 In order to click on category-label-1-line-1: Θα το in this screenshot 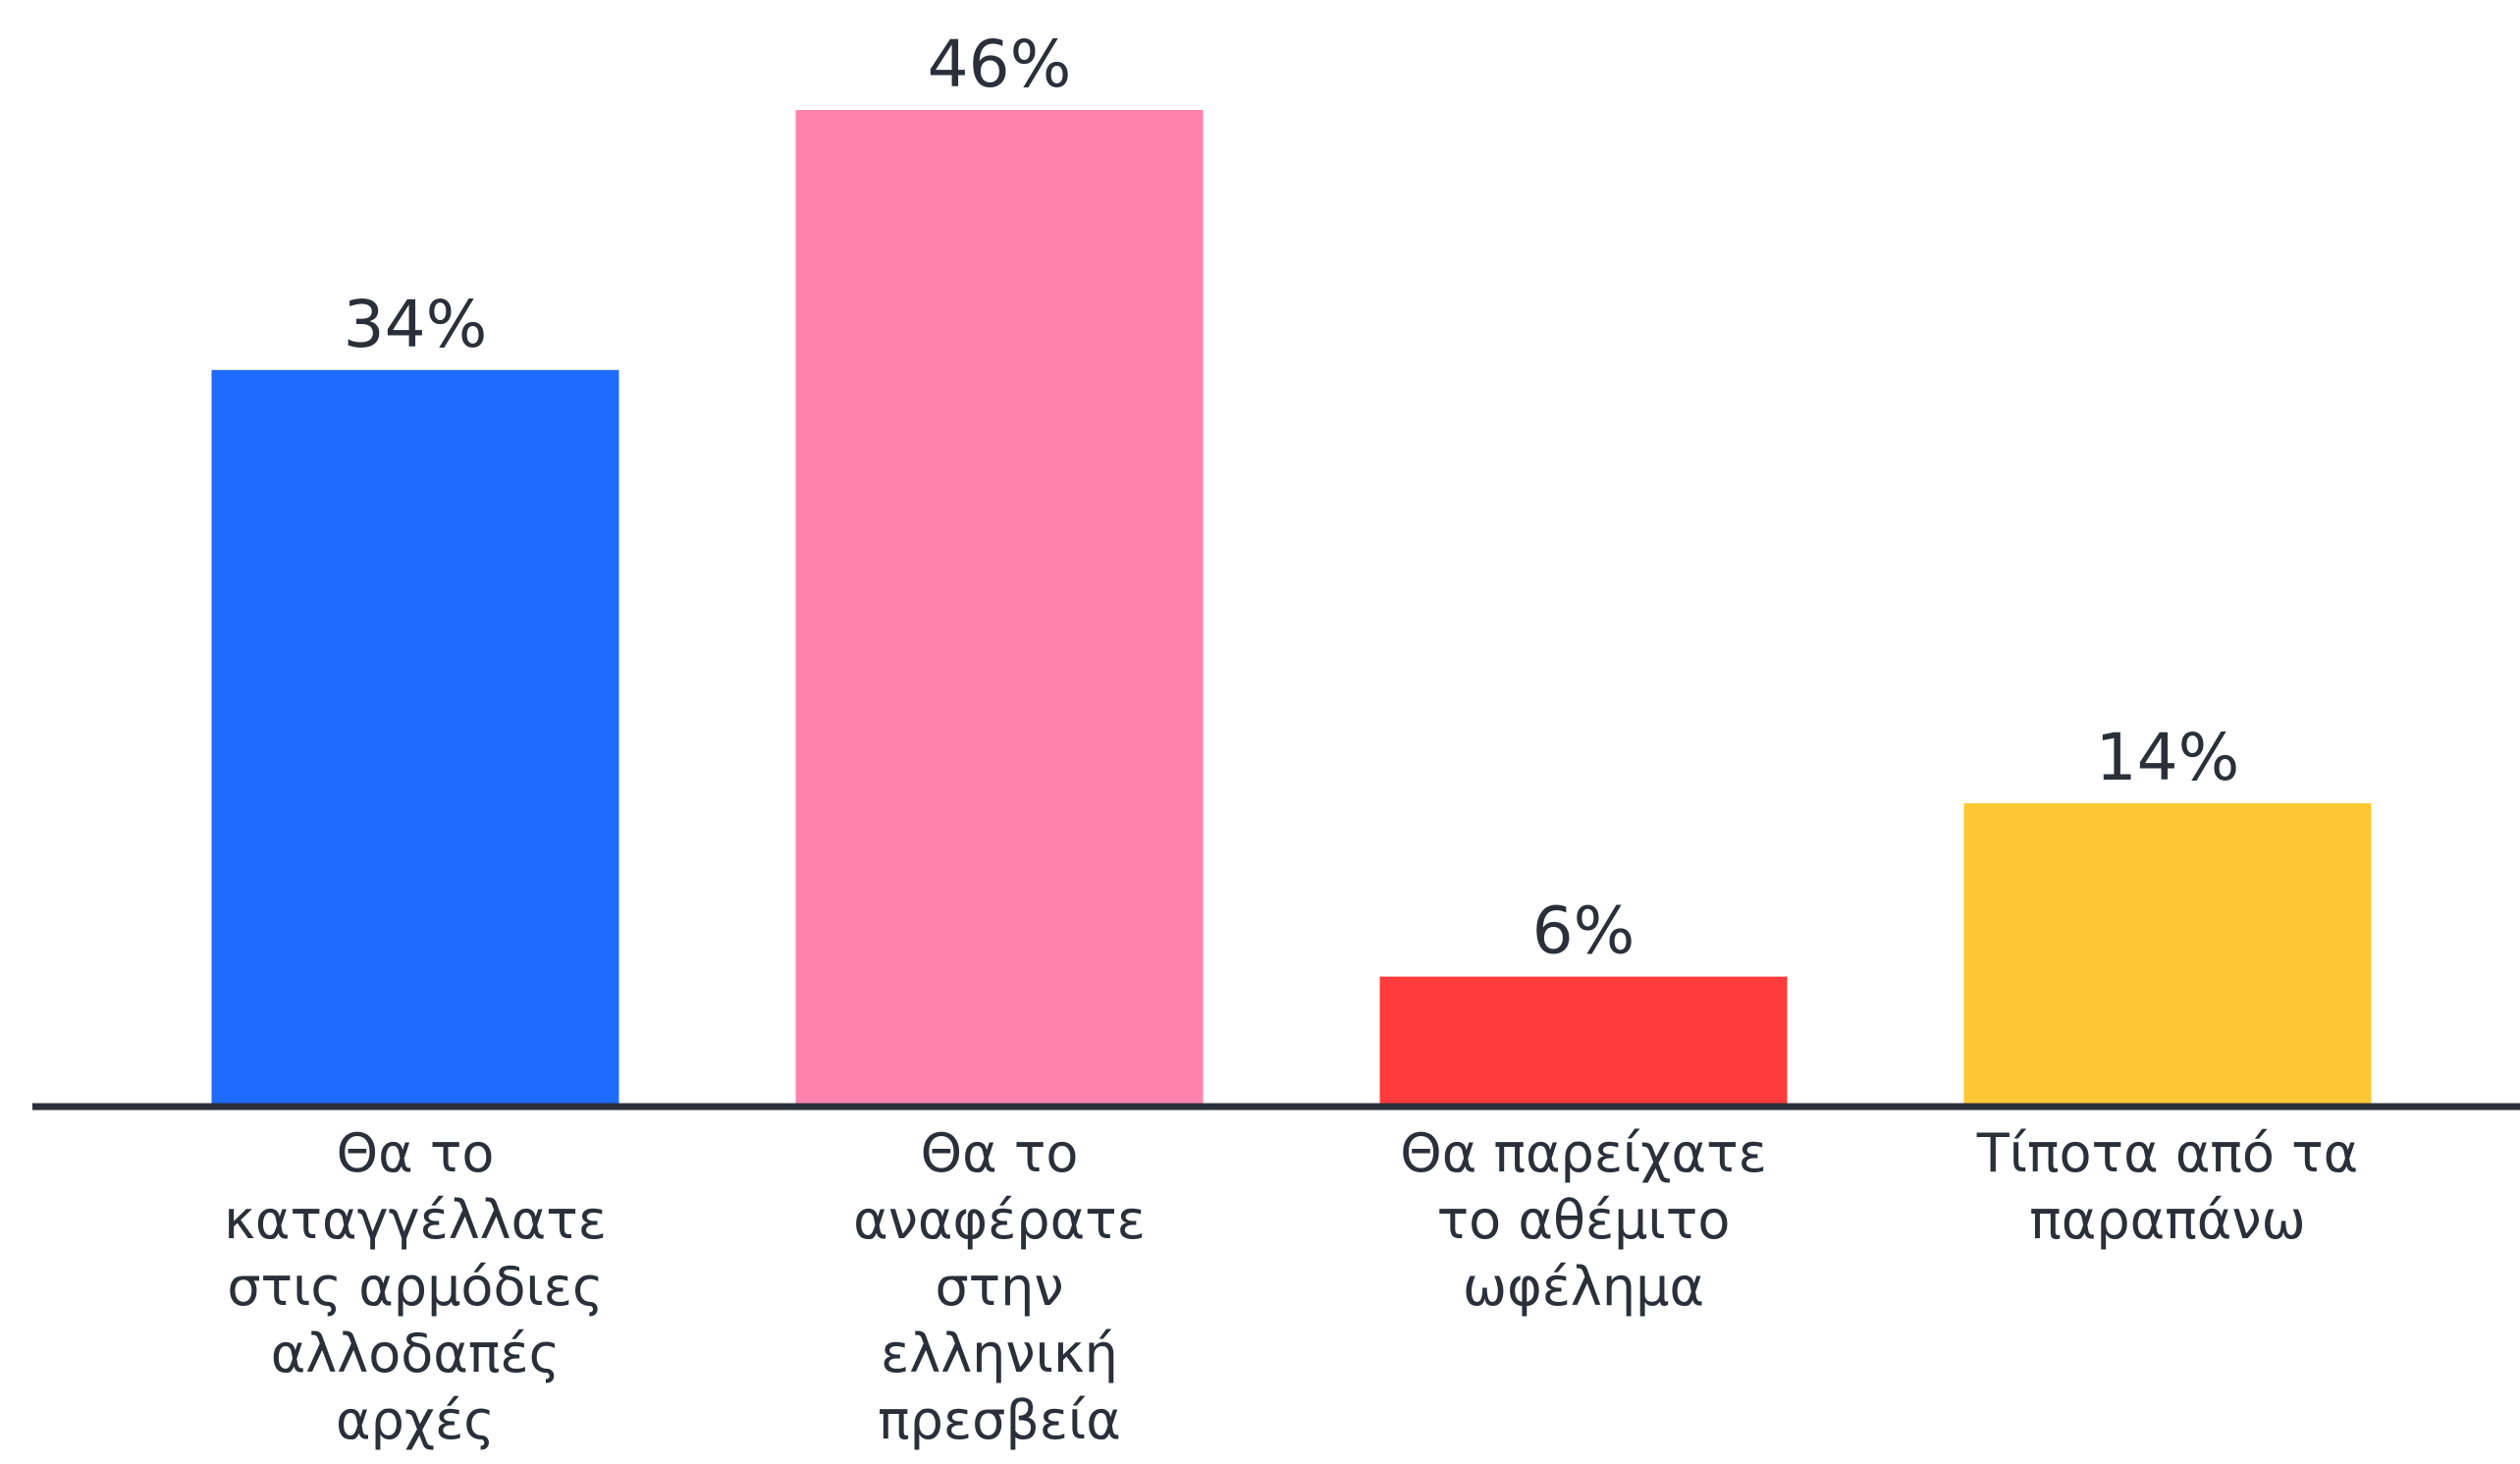, I will do `click(416, 1153)`.